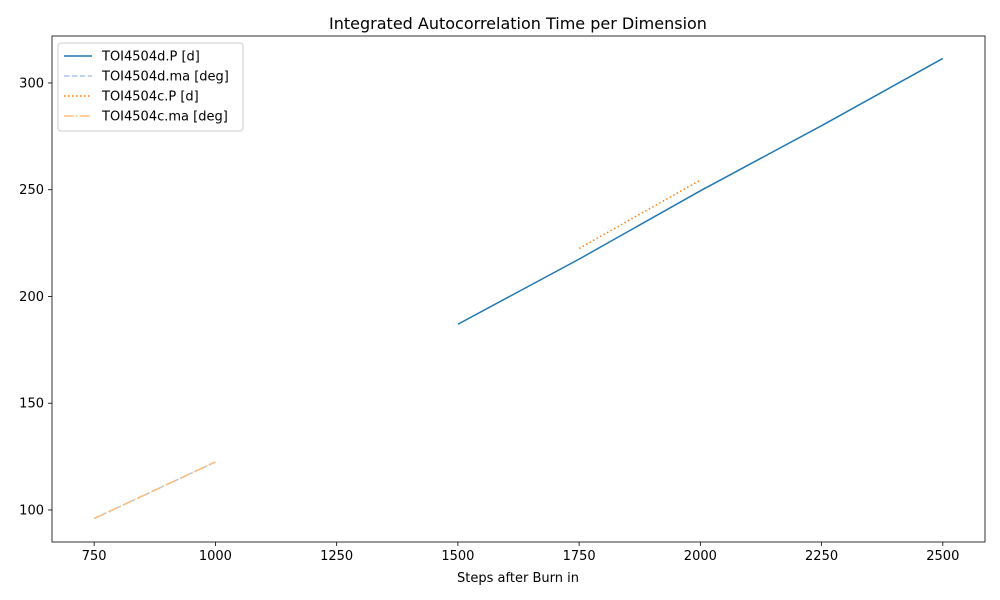  I want to click on x-tick-label: 1250, so click(336, 556).